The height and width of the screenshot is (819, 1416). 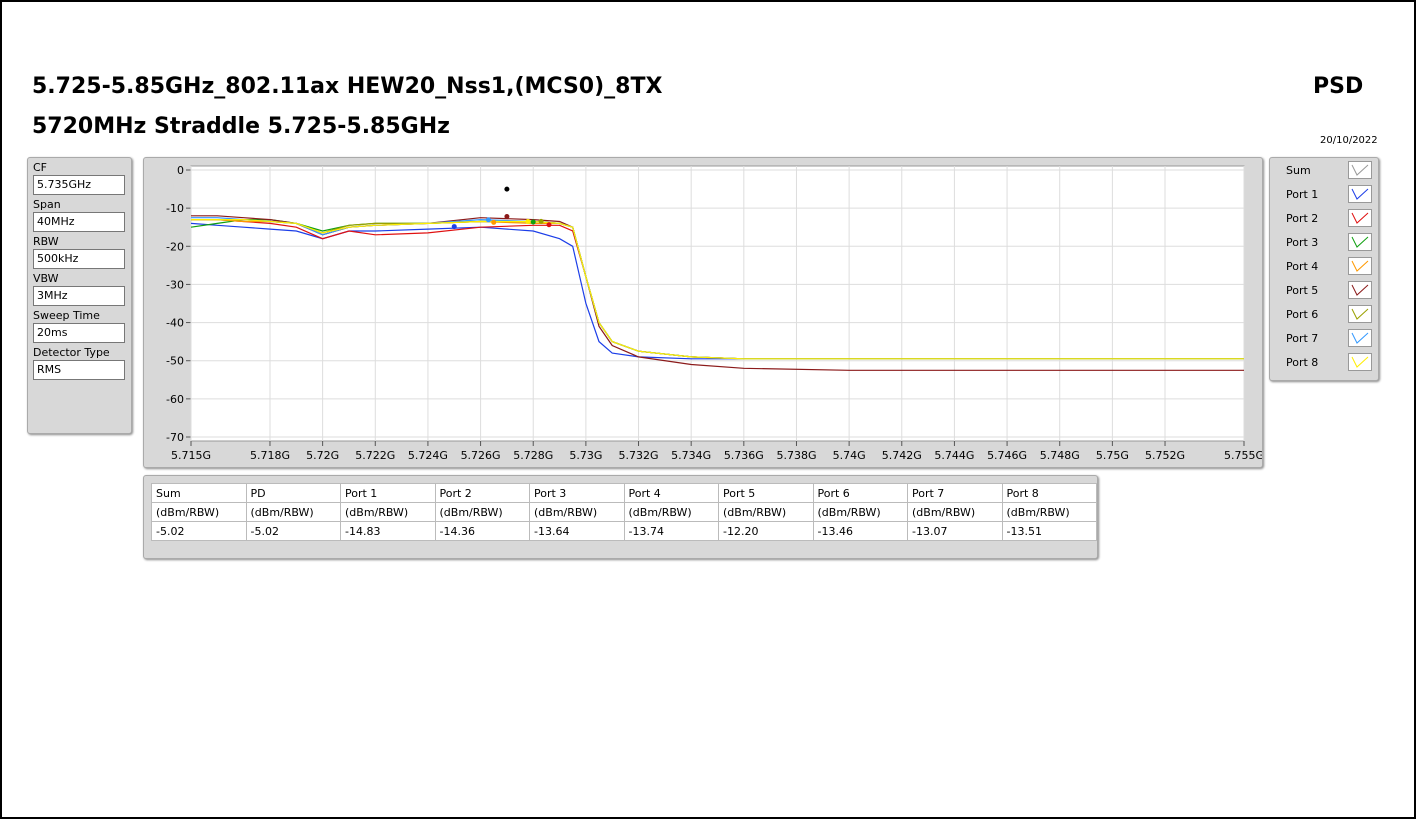 What do you see at coordinates (1324, 290) in the screenshot?
I see `legend-entry: Port 5` at bounding box center [1324, 290].